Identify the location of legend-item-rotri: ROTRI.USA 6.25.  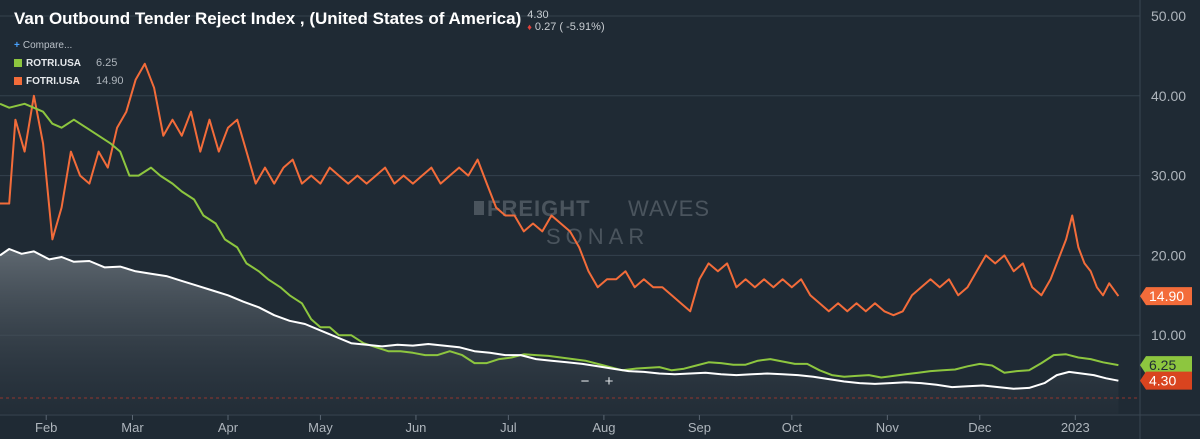
(69, 63).